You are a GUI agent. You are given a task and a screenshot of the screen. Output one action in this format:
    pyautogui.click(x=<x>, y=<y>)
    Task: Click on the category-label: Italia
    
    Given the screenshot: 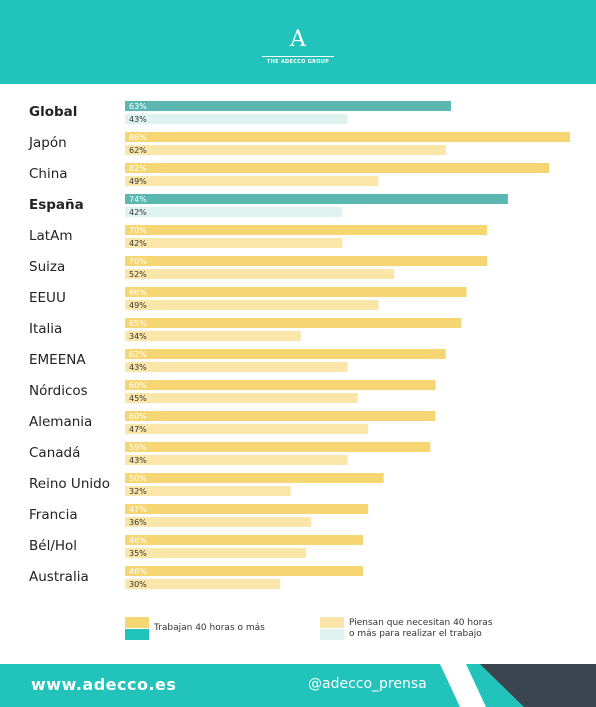 What is the action you would take?
    pyautogui.click(x=45, y=329)
    